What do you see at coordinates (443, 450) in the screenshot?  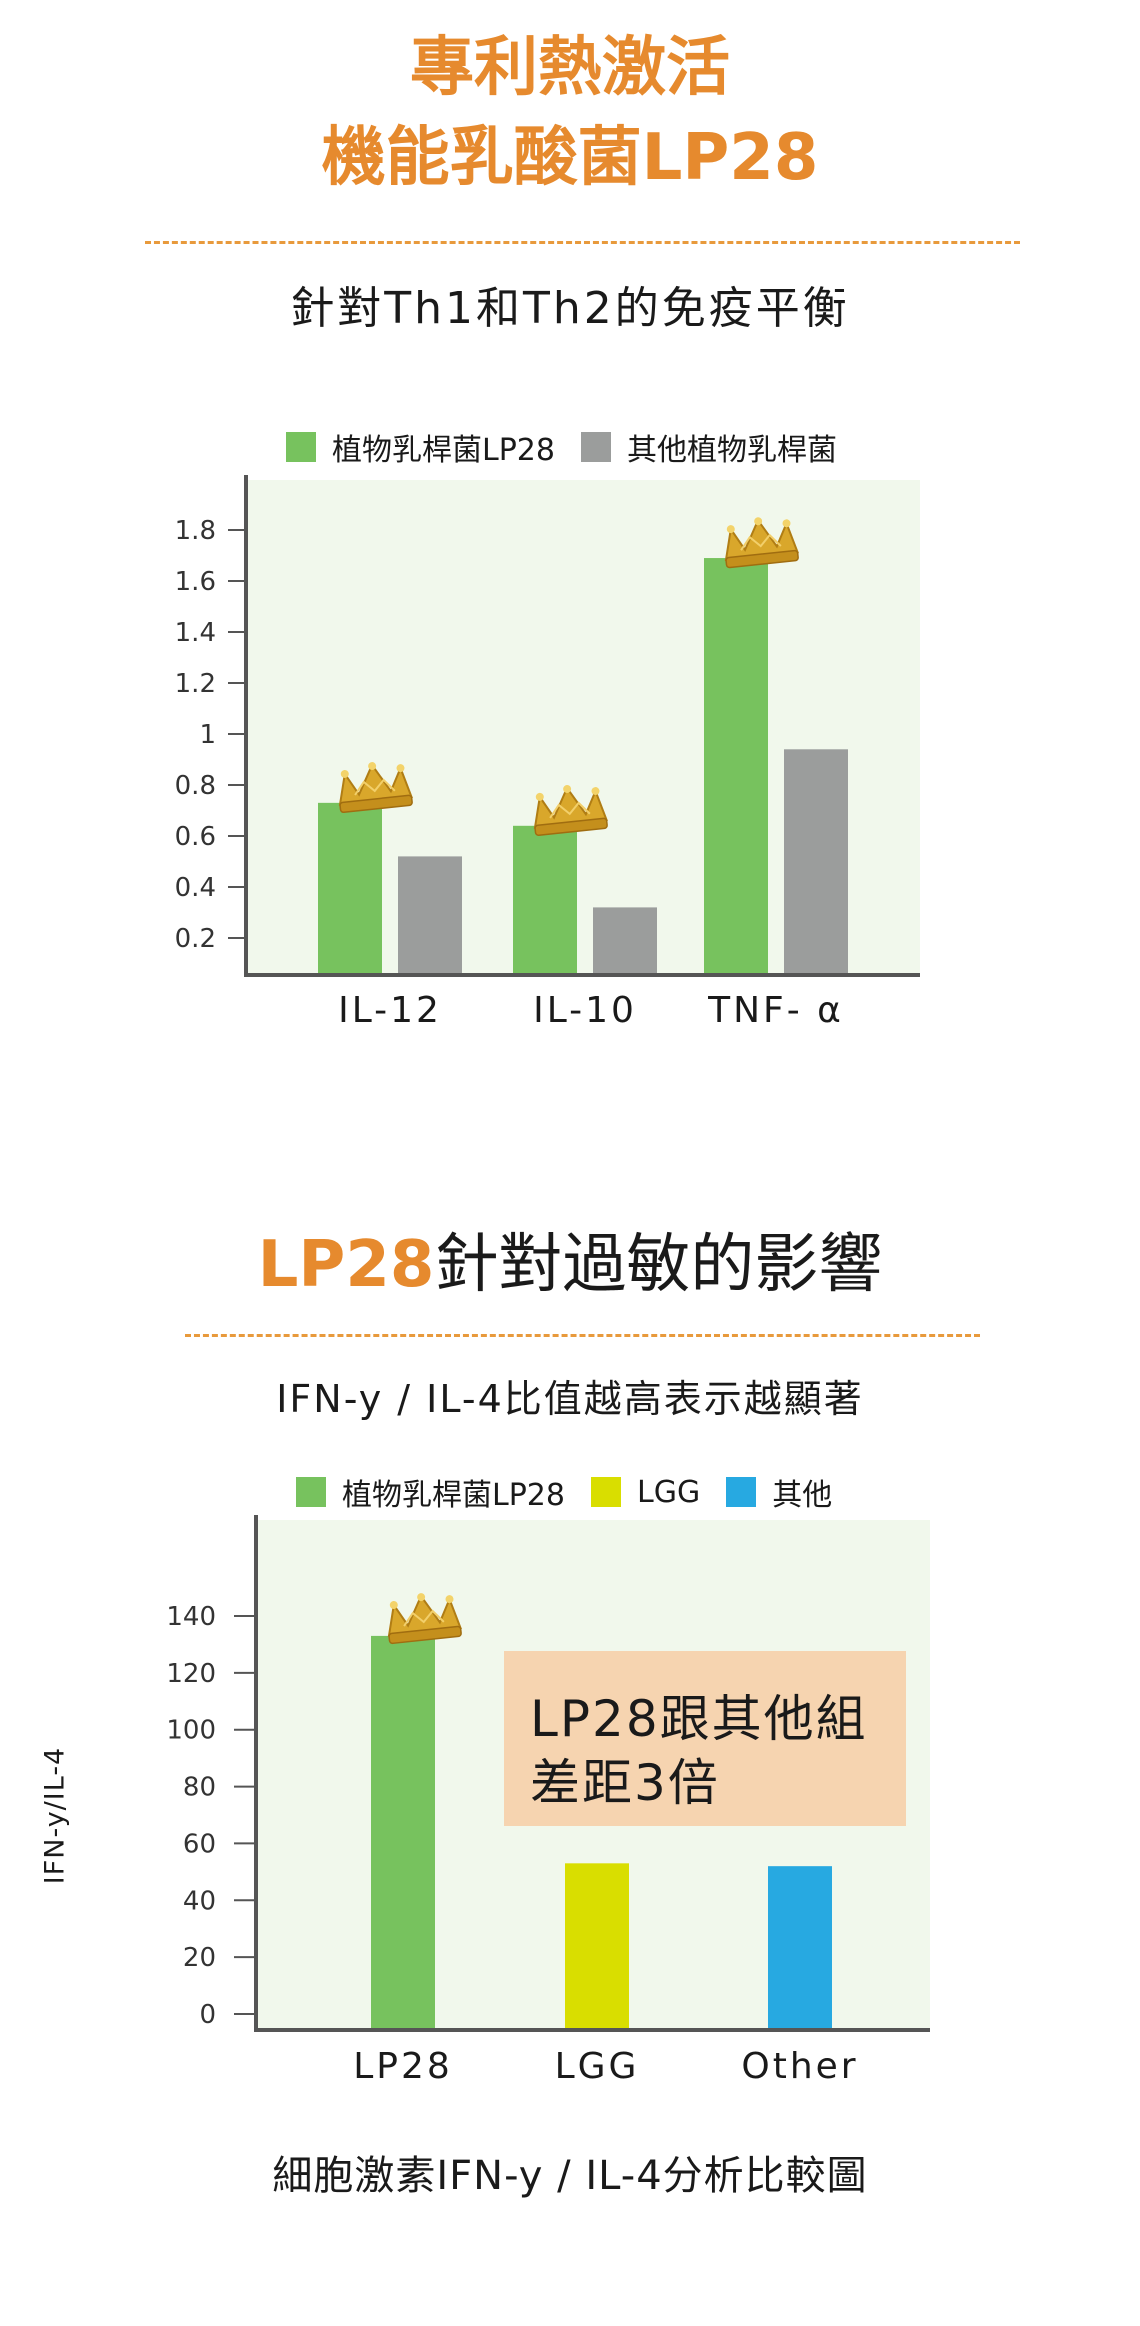 I see `legend-label-lp28: 植物乳桿菌LP28` at bounding box center [443, 450].